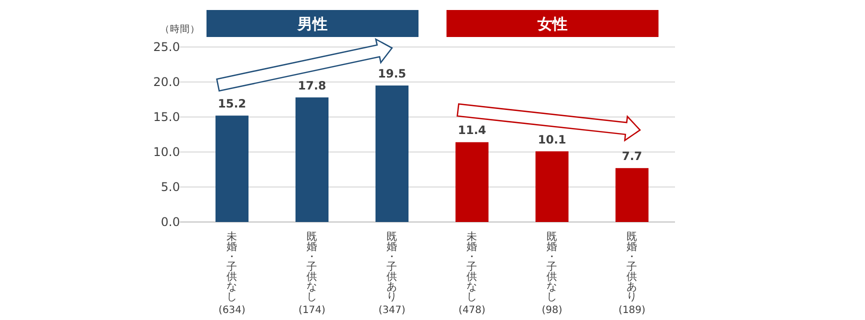 This screenshot has height=320, width=865. I want to click on data-label: 7.7, so click(632, 156).